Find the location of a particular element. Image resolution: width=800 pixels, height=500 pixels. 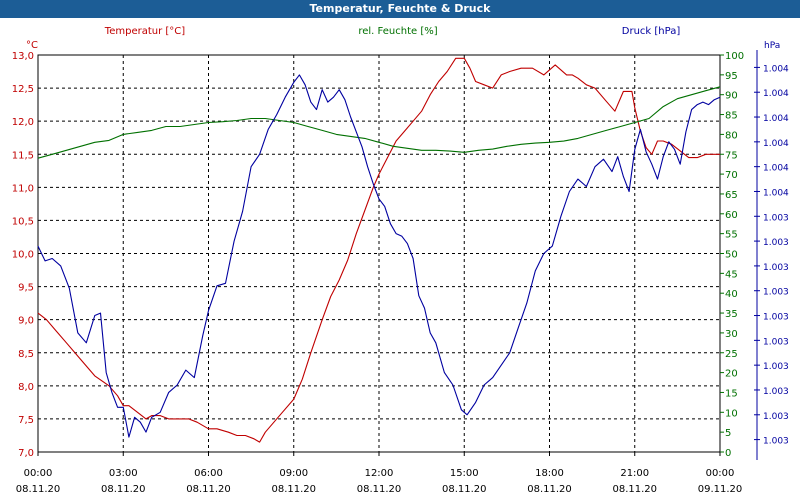

humidity-tick-label: 40 is located at coordinates (731, 294).